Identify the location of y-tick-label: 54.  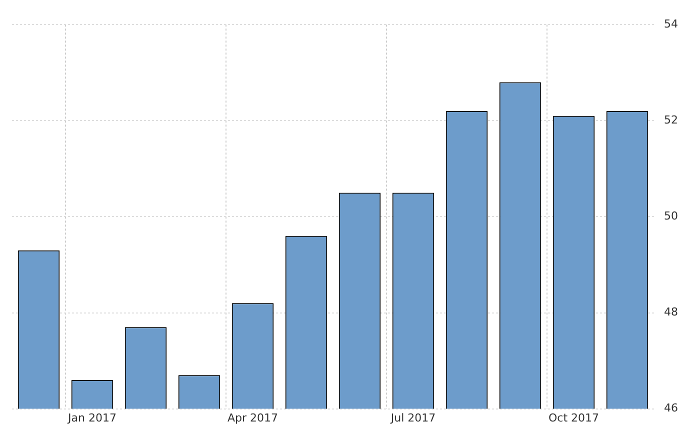
(671, 23).